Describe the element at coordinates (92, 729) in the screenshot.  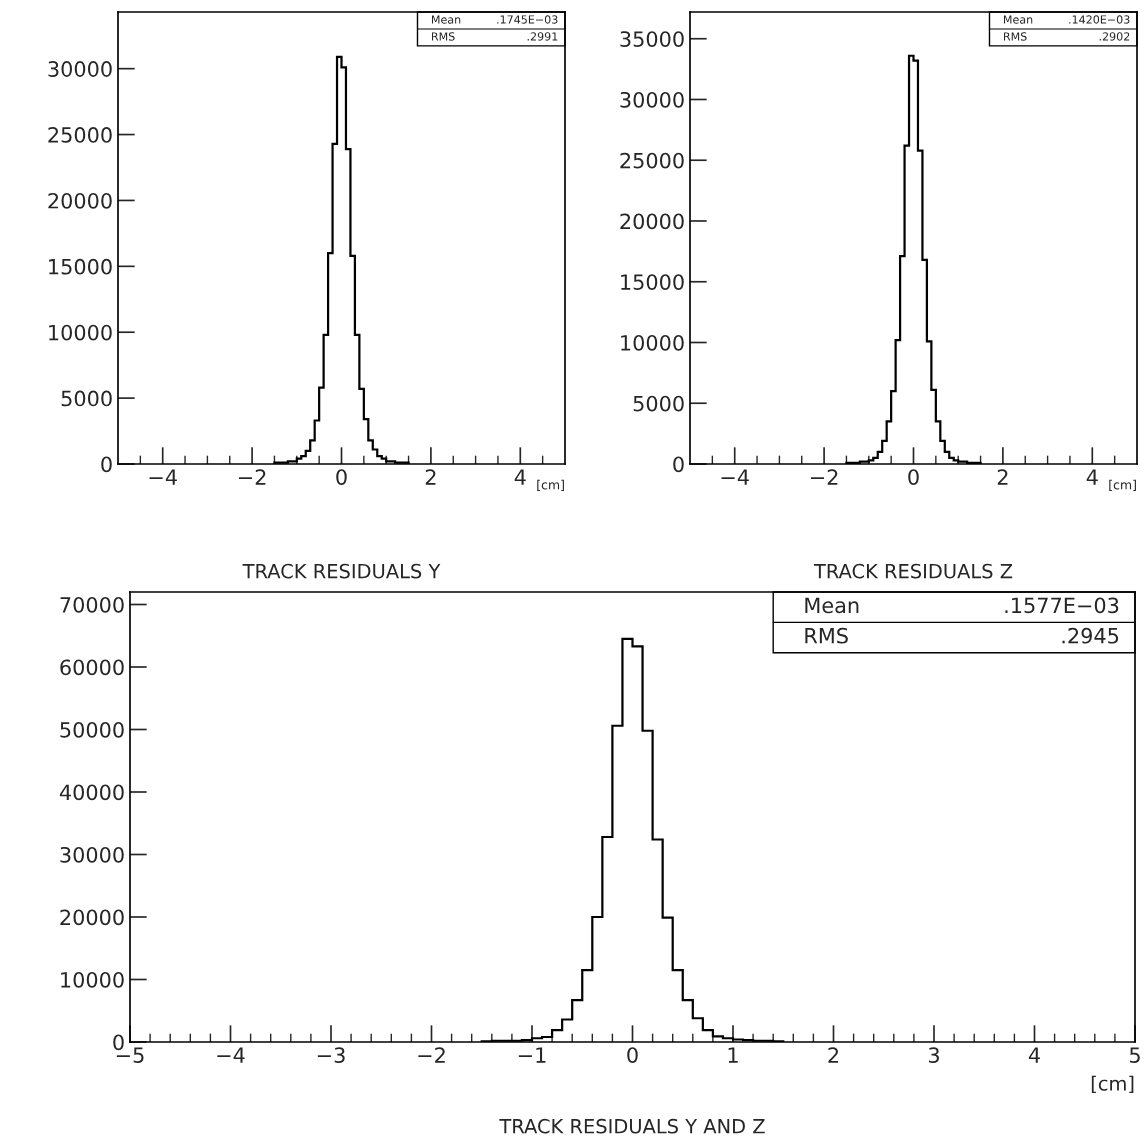
I see `y-tick-label: 50000` at that location.